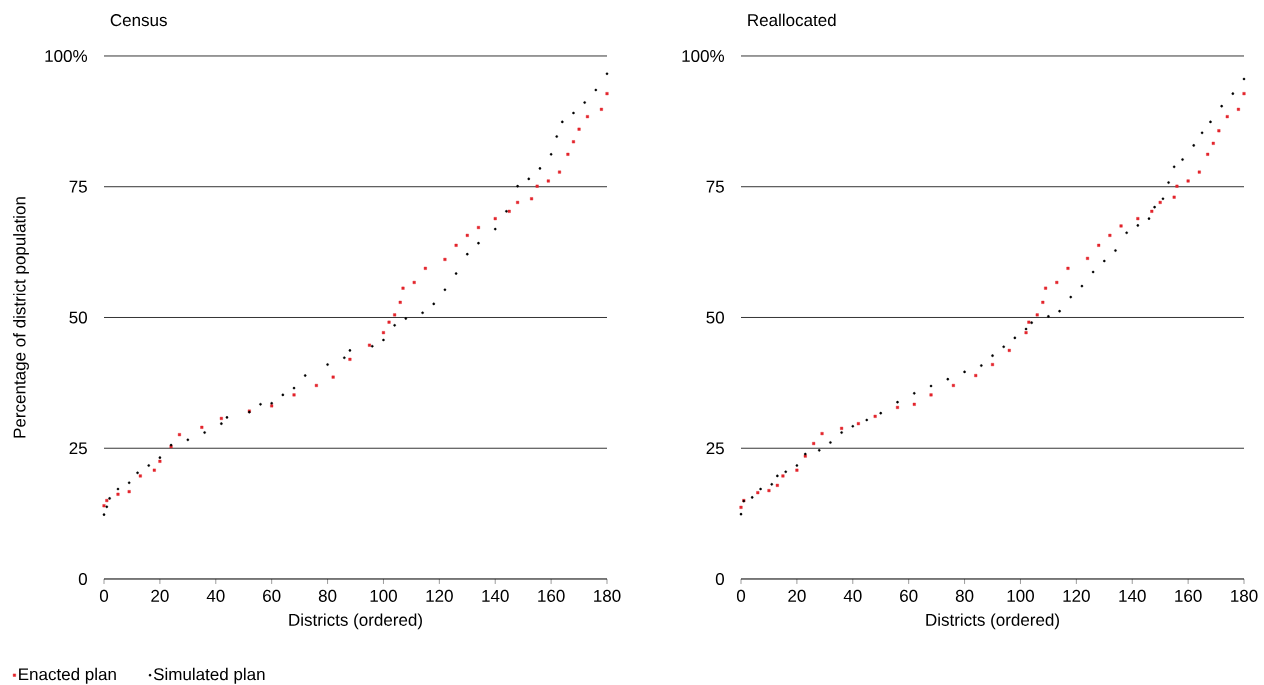 Image resolution: width=1264 pixels, height=685 pixels. I want to click on chart-title: Reallocated, so click(792, 20).